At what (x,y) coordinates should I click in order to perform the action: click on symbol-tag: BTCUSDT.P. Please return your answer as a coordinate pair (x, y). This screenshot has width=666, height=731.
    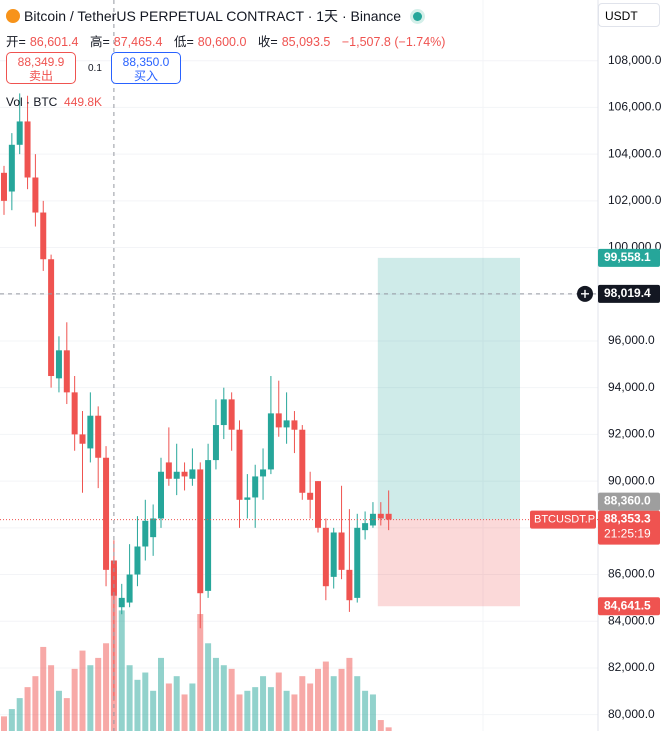
    Looking at the image, I should click on (564, 519).